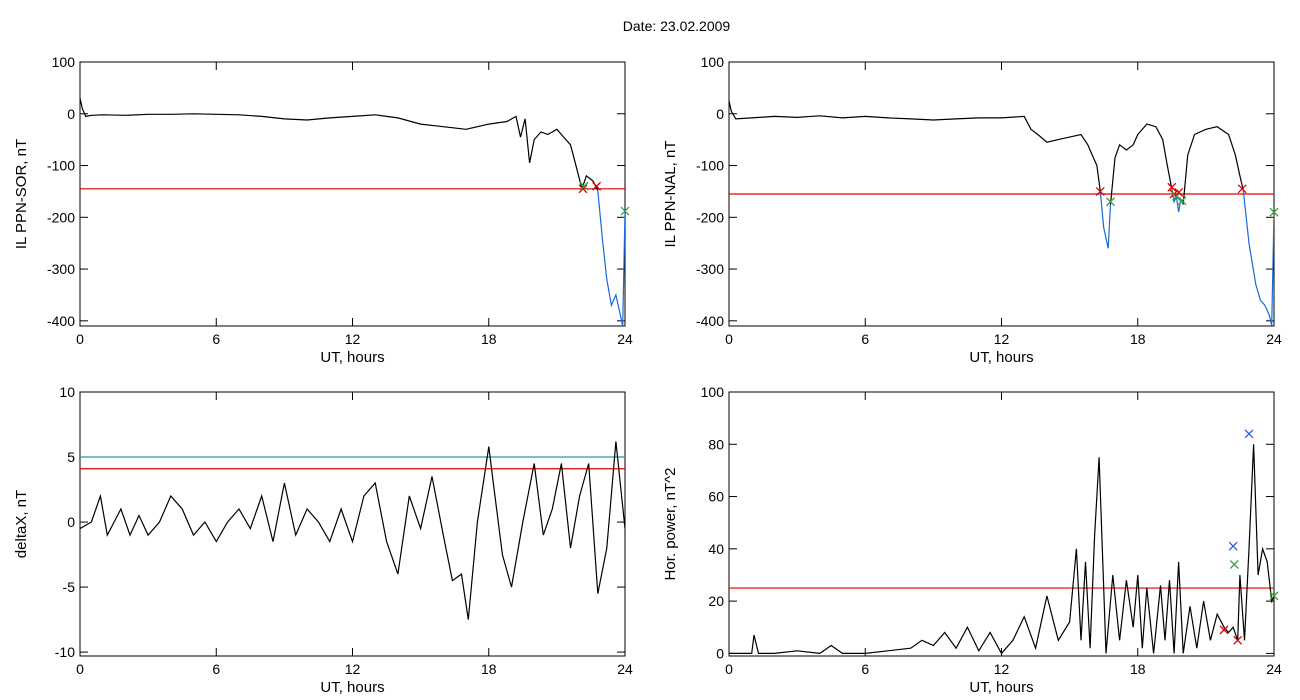 This screenshot has width=1300, height=700. What do you see at coordinates (676, 26) in the screenshot?
I see `page-title: Date: 23.02.2009` at bounding box center [676, 26].